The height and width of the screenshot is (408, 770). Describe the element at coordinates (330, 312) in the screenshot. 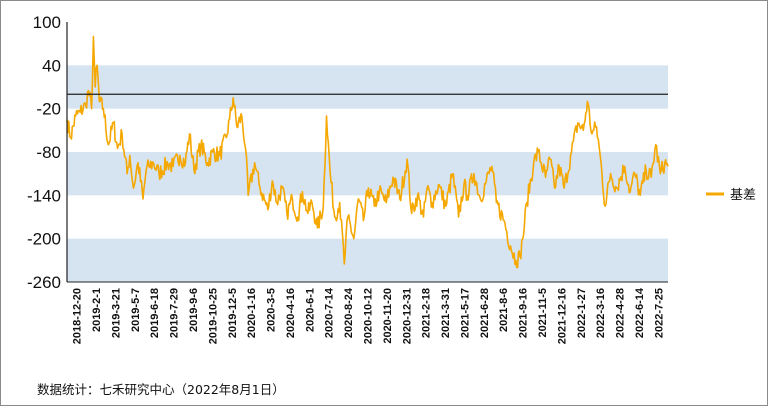

I see `x-tick-label: 2020-7-14` at that location.